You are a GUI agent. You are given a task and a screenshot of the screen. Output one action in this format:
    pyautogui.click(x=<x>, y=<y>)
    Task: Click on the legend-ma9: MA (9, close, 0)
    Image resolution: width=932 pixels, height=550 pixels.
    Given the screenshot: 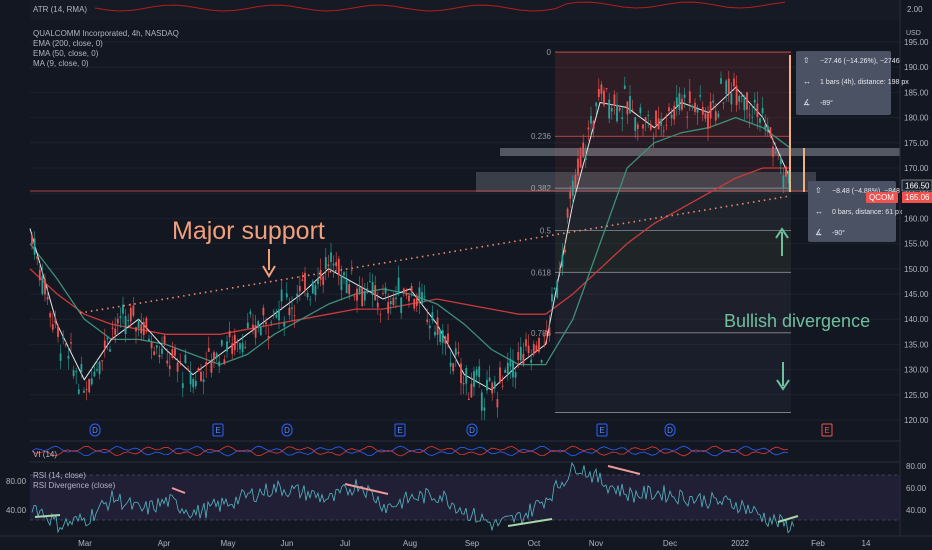 What is the action you would take?
    pyautogui.click(x=61, y=63)
    